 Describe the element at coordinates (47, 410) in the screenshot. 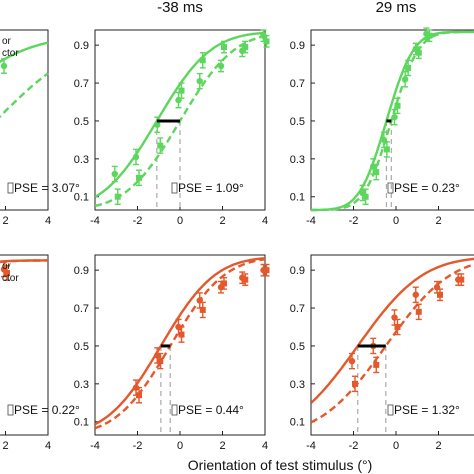

I see `pse-label: PSE = 0.22°` at that location.